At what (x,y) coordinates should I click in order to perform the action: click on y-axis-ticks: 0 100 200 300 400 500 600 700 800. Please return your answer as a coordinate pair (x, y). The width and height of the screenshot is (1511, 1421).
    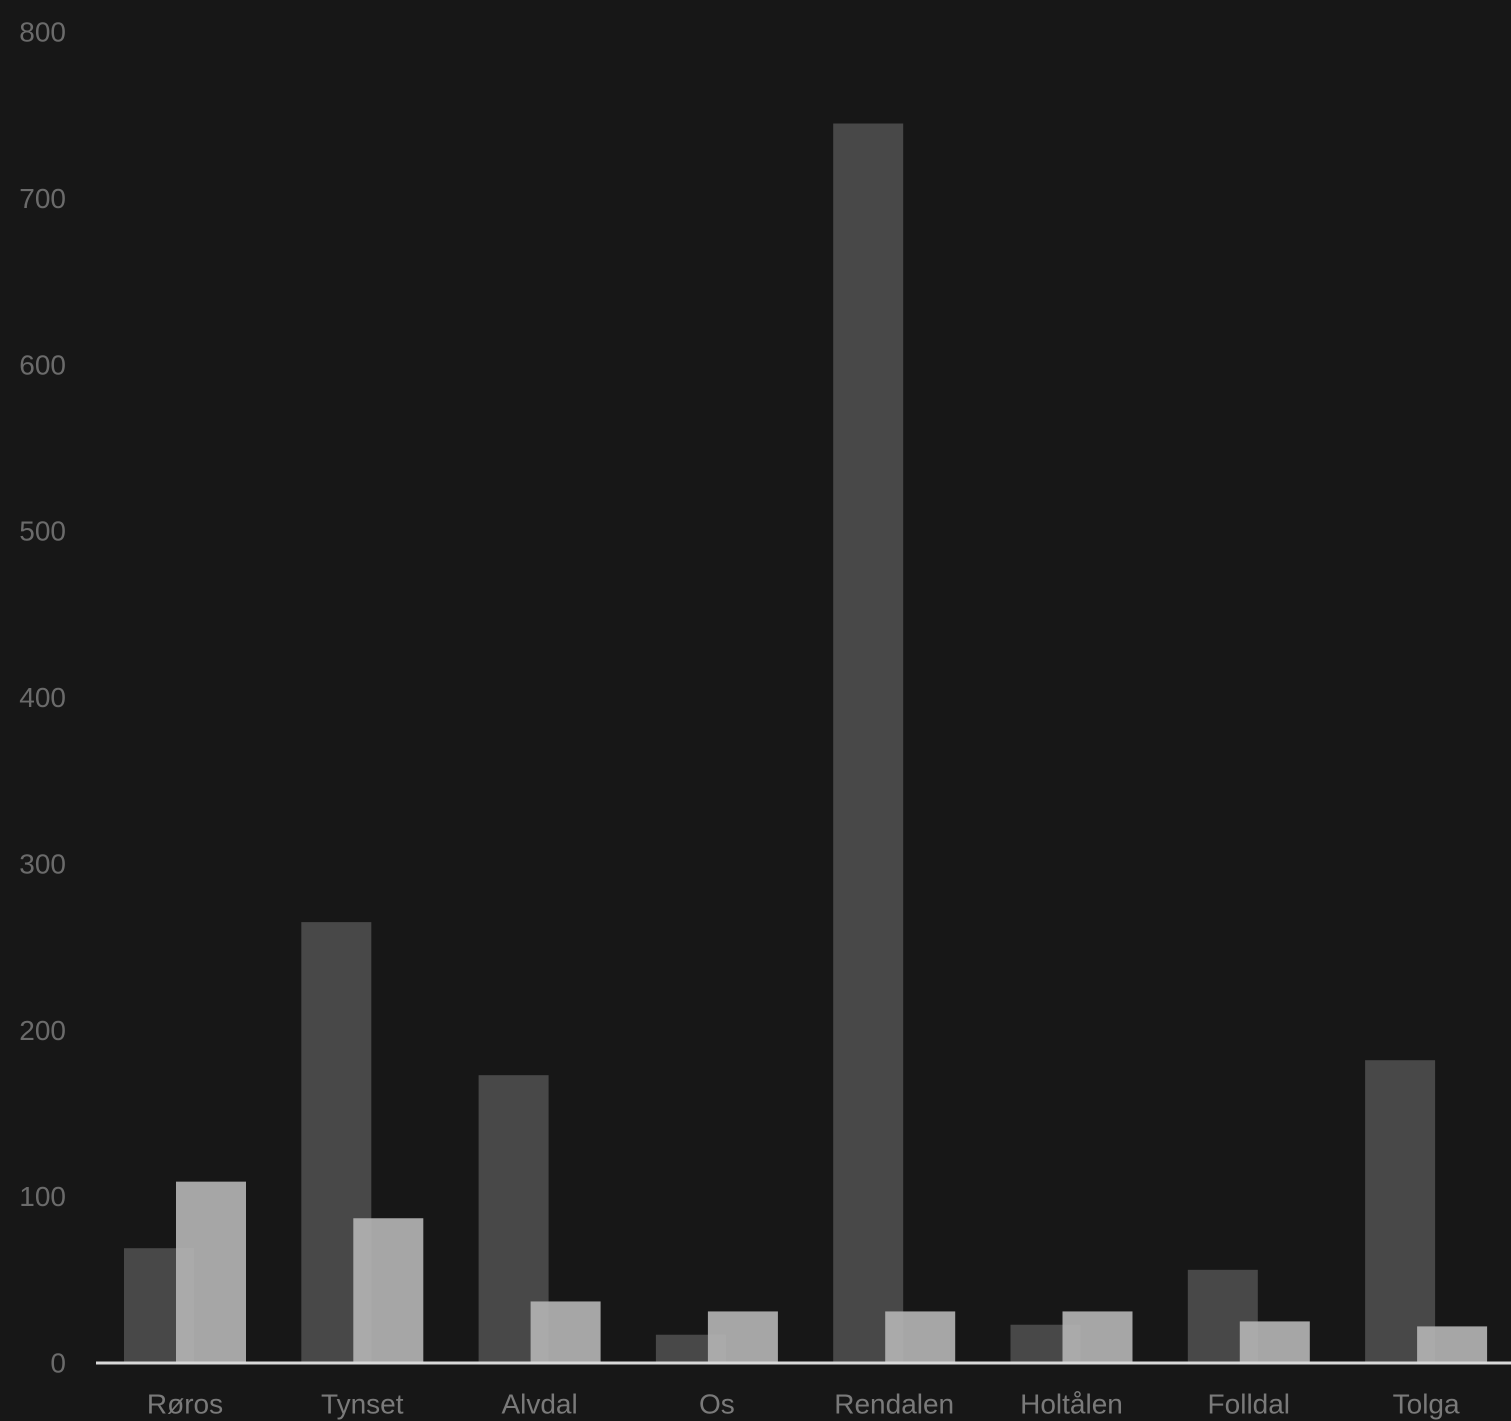
    Looking at the image, I should click on (42, 698).